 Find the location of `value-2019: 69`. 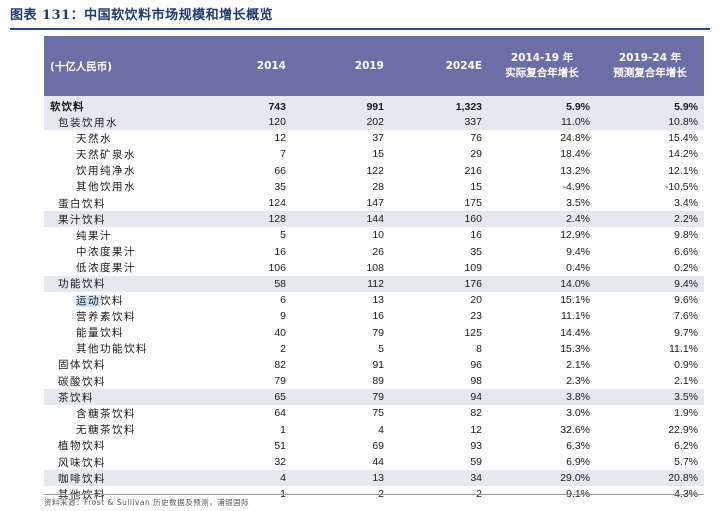

value-2019: 69 is located at coordinates (378, 445).